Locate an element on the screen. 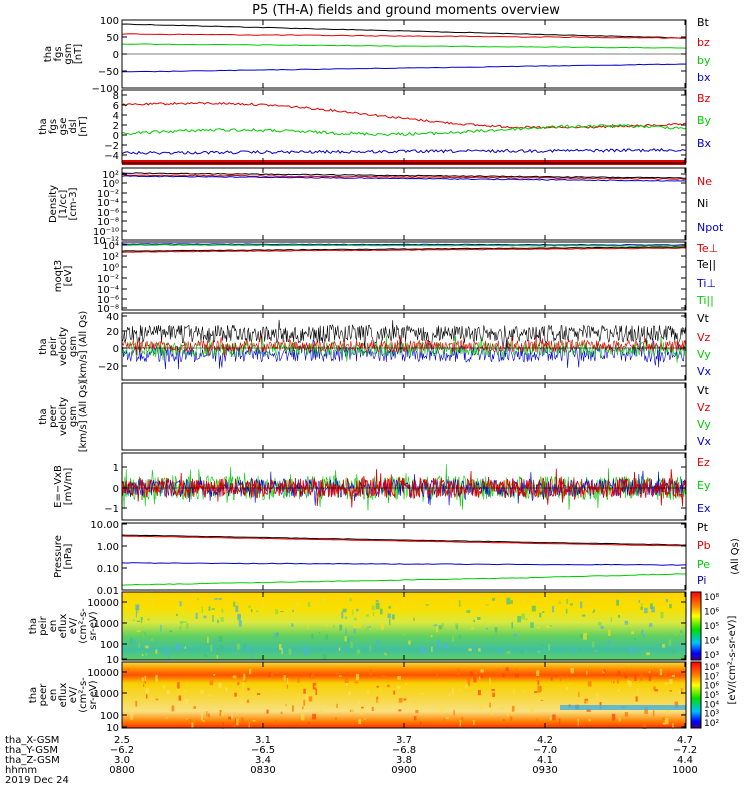 Image resolution: width=750 pixels, height=800 pixels. series-Vt is located at coordinates (404, 335).